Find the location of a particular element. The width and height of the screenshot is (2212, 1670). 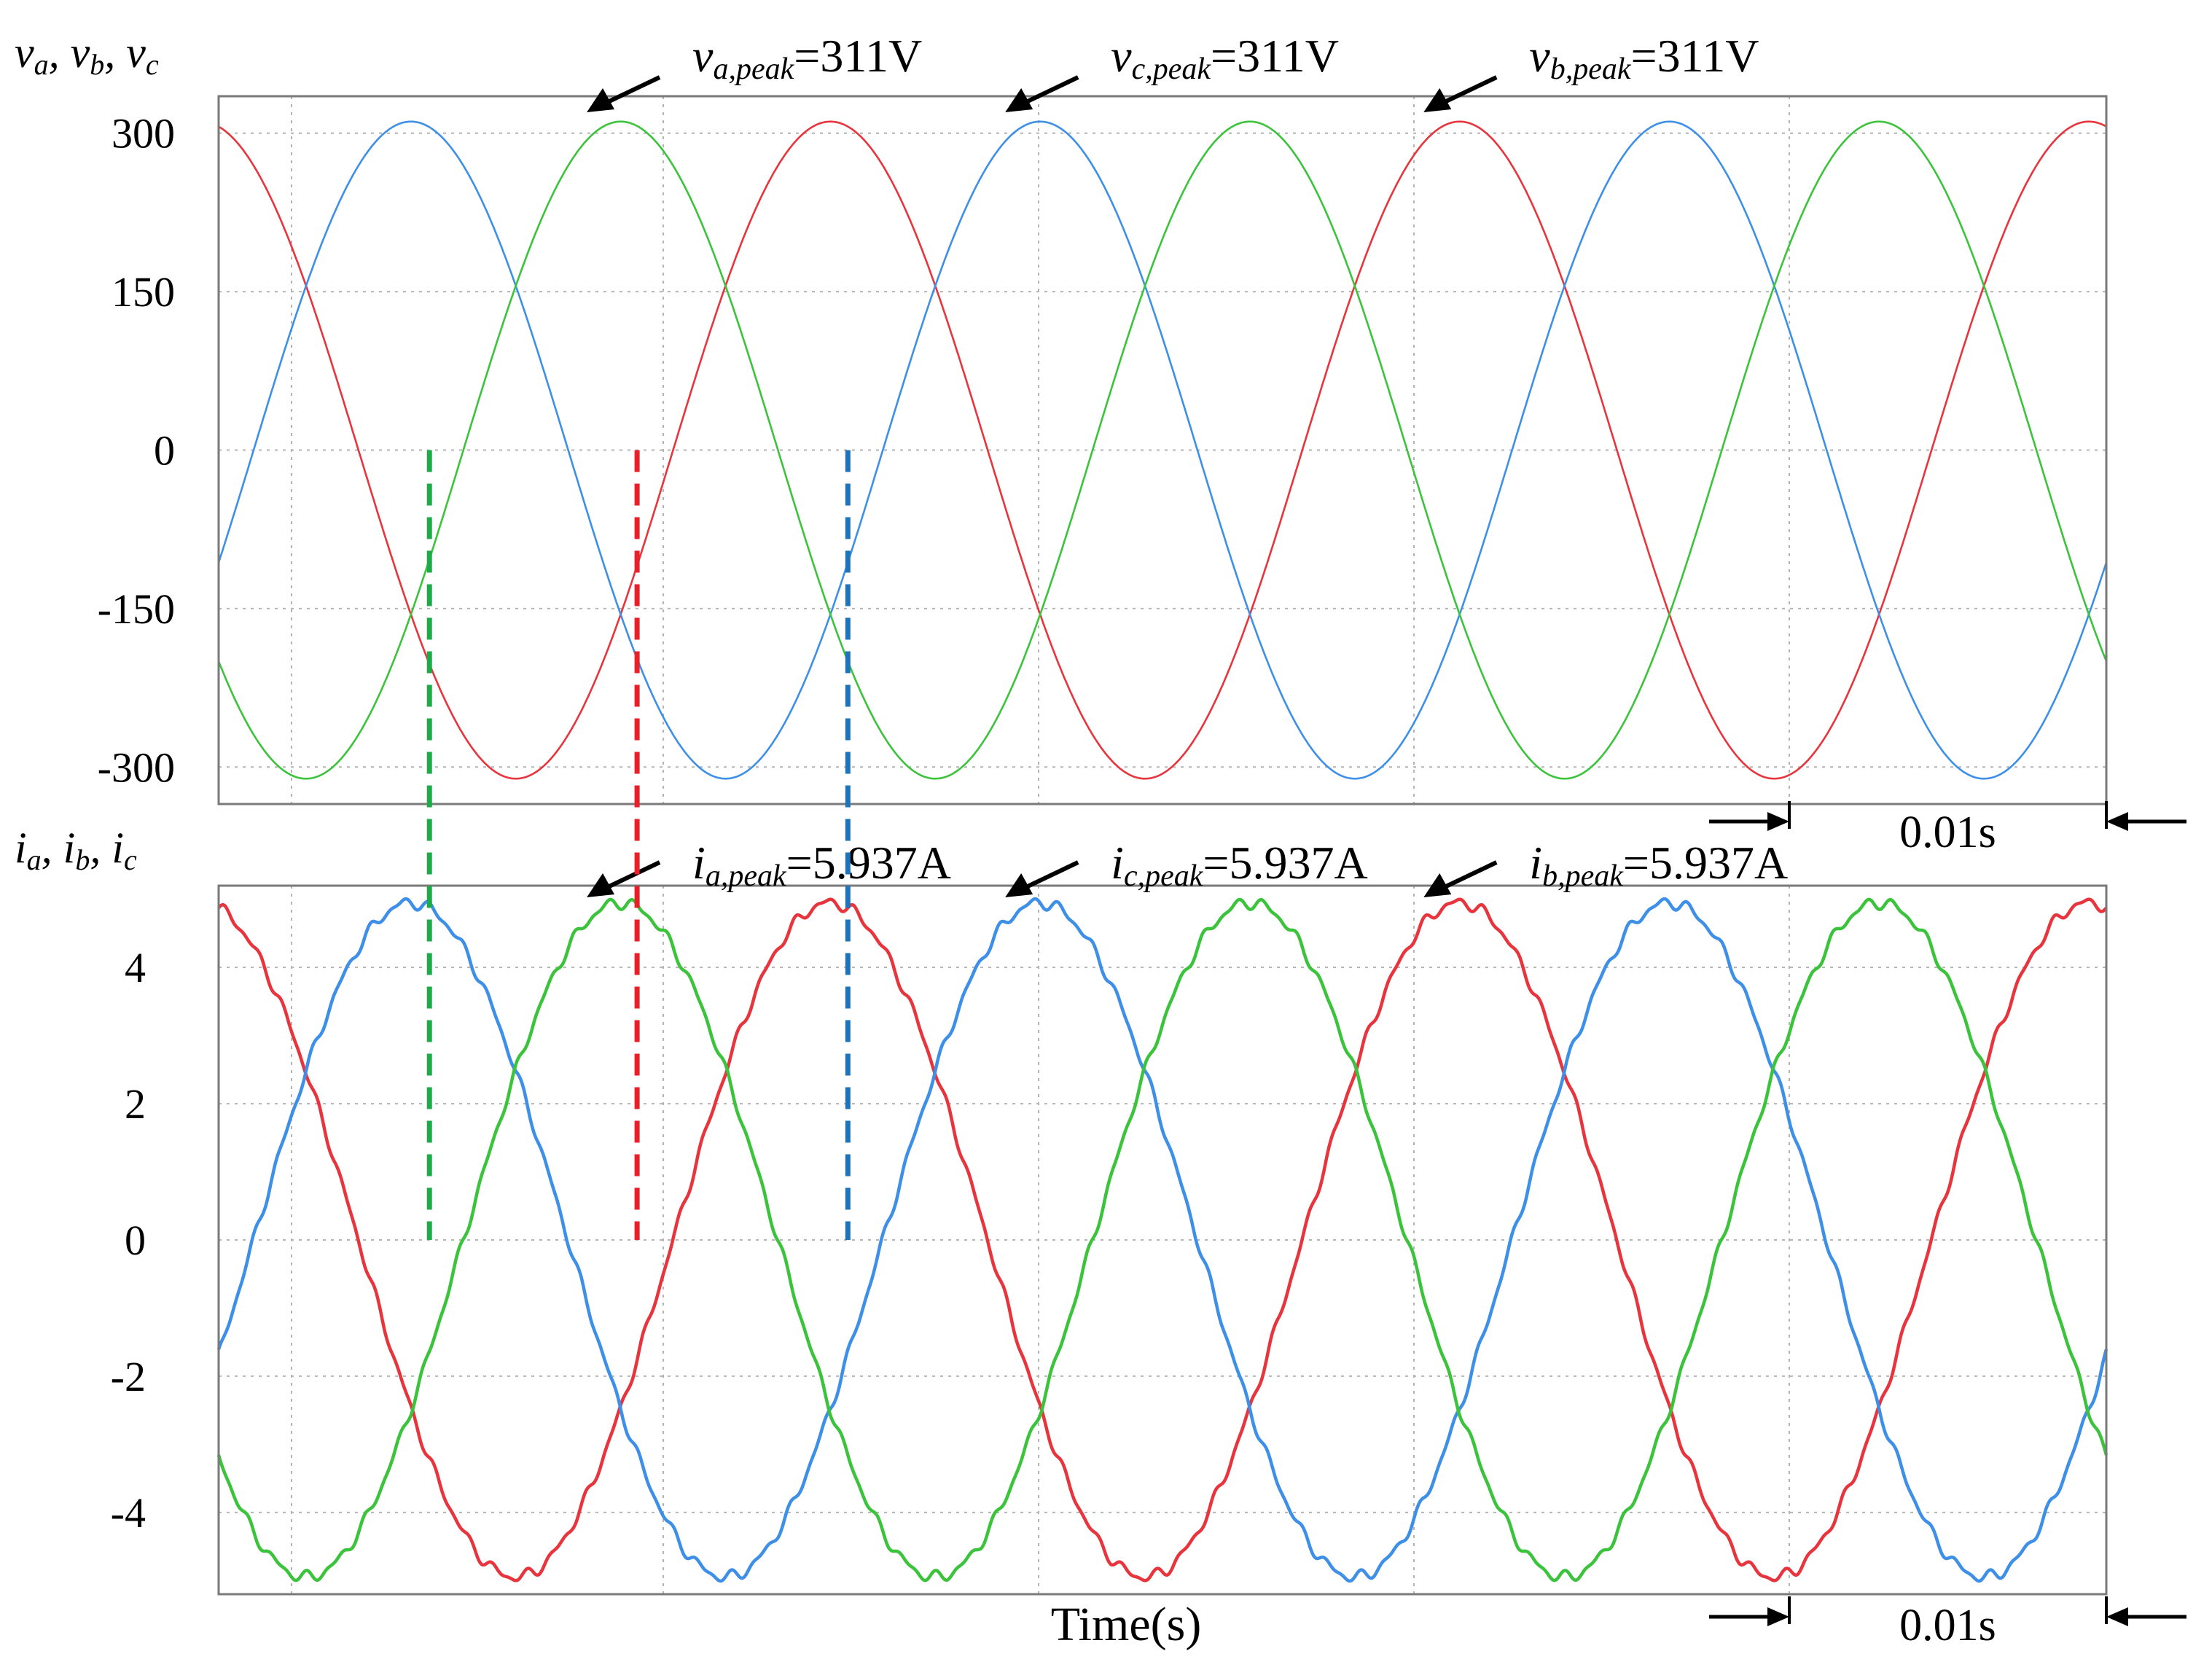

x-axis-label: Time(s) is located at coordinates (1126, 1624).